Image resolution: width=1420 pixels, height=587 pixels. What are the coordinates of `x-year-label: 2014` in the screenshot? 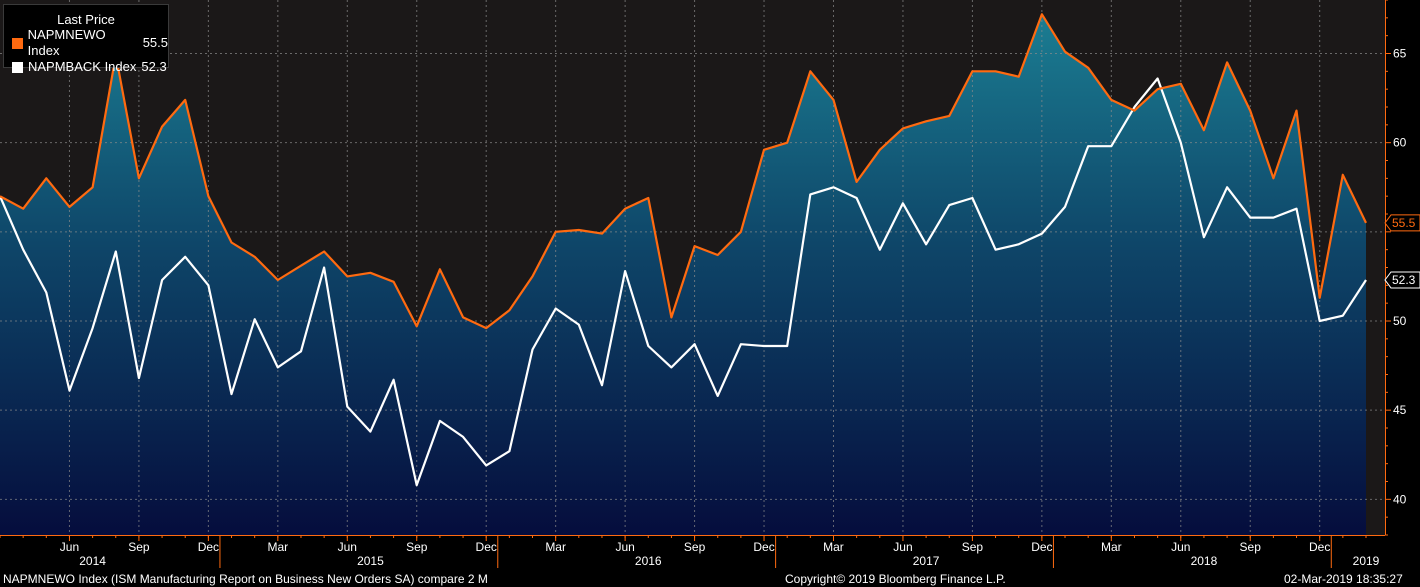 It's located at (92, 561).